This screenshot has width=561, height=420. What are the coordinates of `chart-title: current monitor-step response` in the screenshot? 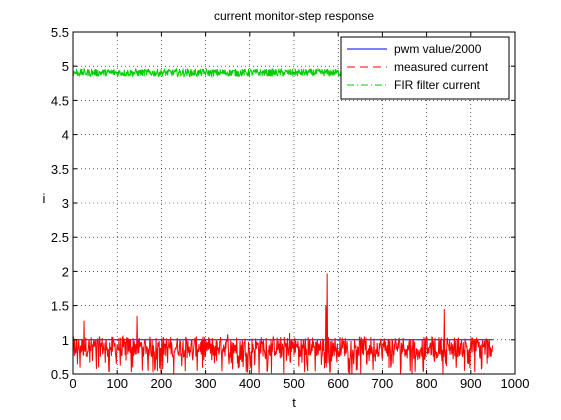 It's located at (294, 16).